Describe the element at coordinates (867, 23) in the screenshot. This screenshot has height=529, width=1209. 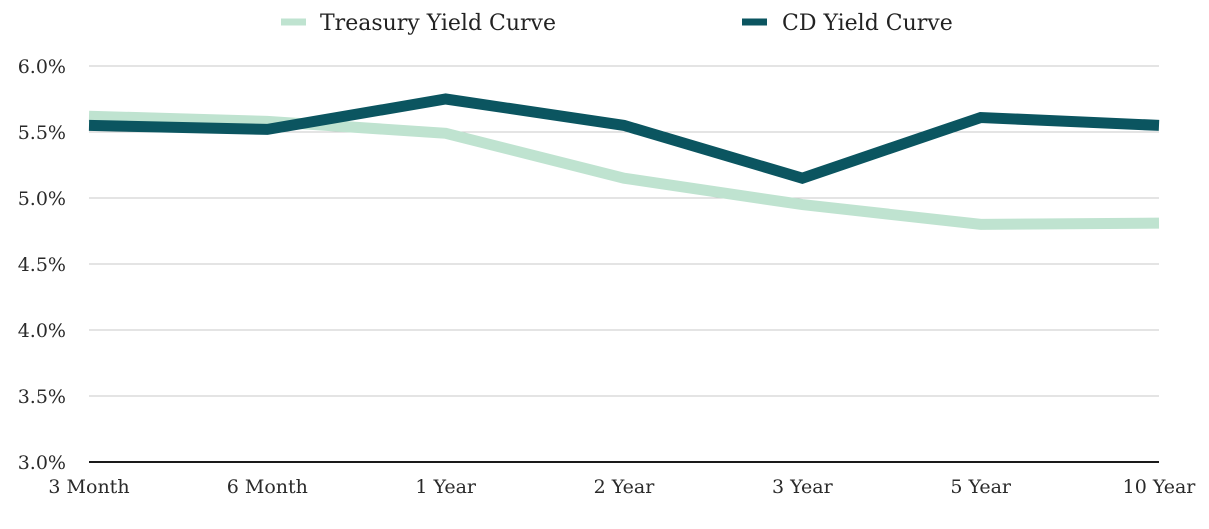
I see `legend-label: CD Yield Curve` at that location.